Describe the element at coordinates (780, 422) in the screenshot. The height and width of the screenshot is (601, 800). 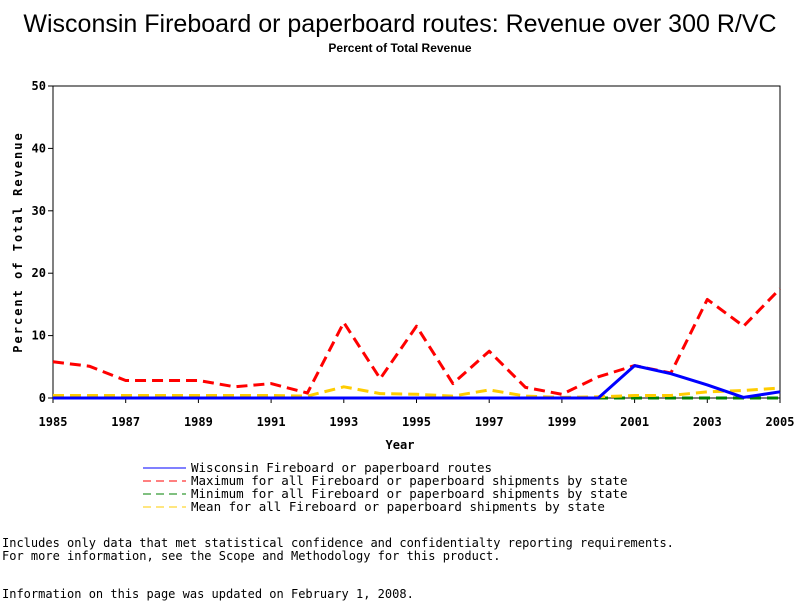
I see `x-tick-label: 2005` at that location.